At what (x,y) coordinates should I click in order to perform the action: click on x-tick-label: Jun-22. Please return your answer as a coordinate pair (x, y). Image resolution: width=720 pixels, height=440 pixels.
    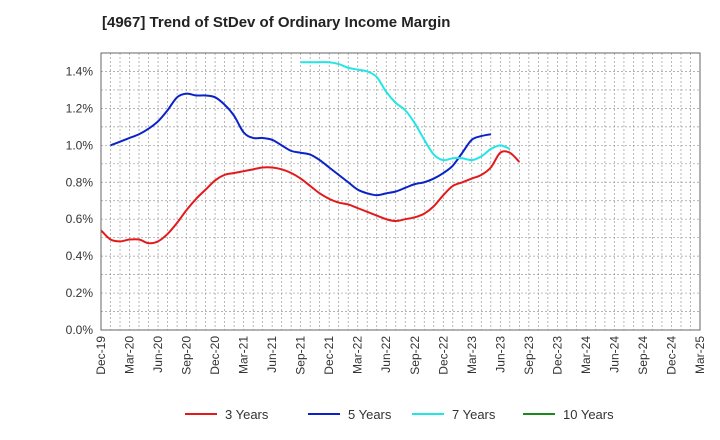
    Looking at the image, I should click on (386, 354).